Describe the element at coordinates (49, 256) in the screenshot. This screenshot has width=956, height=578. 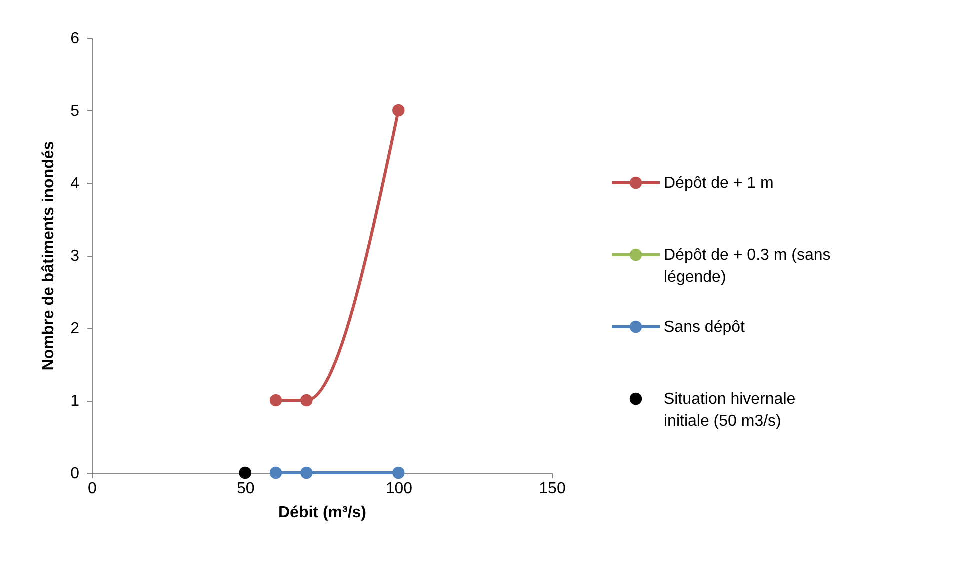
I see `y-axis-title: Nombre de bâtiments inondés` at that location.